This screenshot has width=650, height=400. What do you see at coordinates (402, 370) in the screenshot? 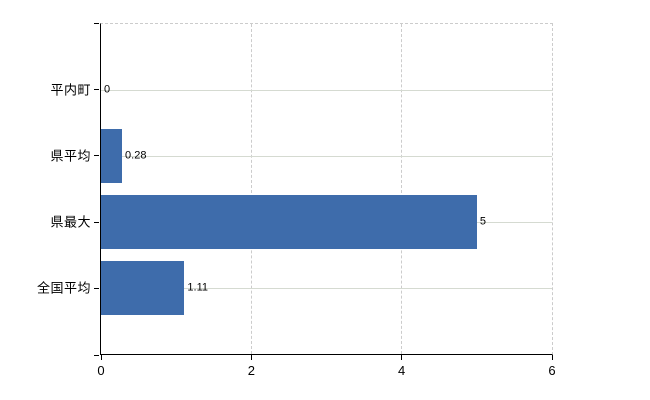
I see `x-axis-tick-label: 4` at bounding box center [402, 370].